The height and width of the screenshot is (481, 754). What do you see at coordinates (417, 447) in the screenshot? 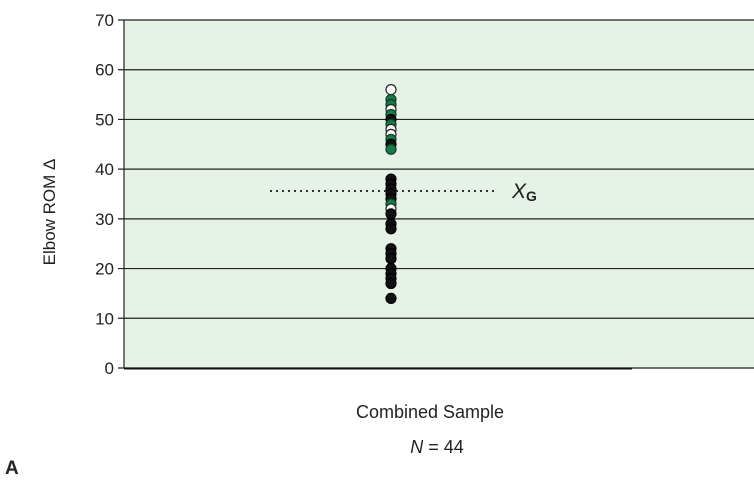
I see `sample-size-var: N` at bounding box center [417, 447].